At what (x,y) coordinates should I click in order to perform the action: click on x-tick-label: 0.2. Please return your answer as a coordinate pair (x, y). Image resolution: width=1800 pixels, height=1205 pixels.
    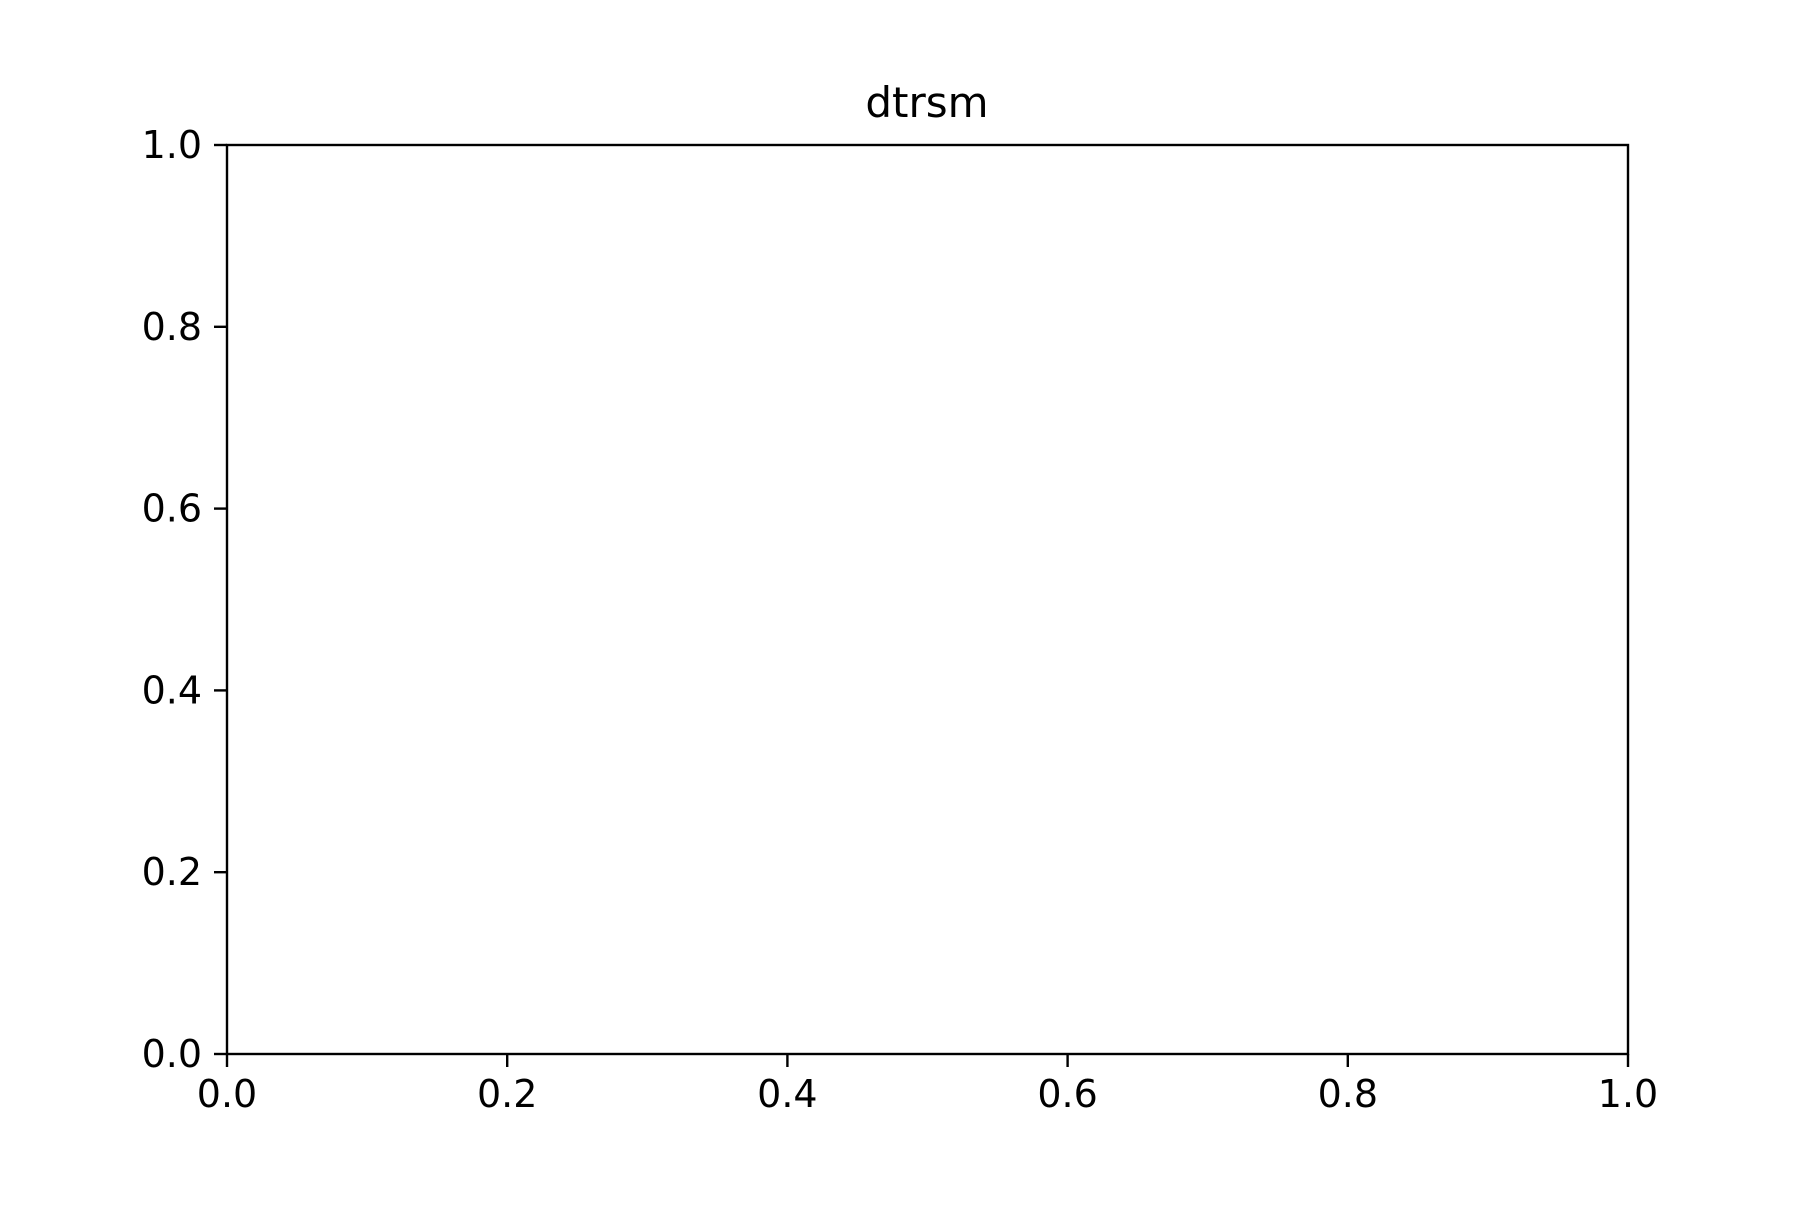
    Looking at the image, I should click on (507, 1094).